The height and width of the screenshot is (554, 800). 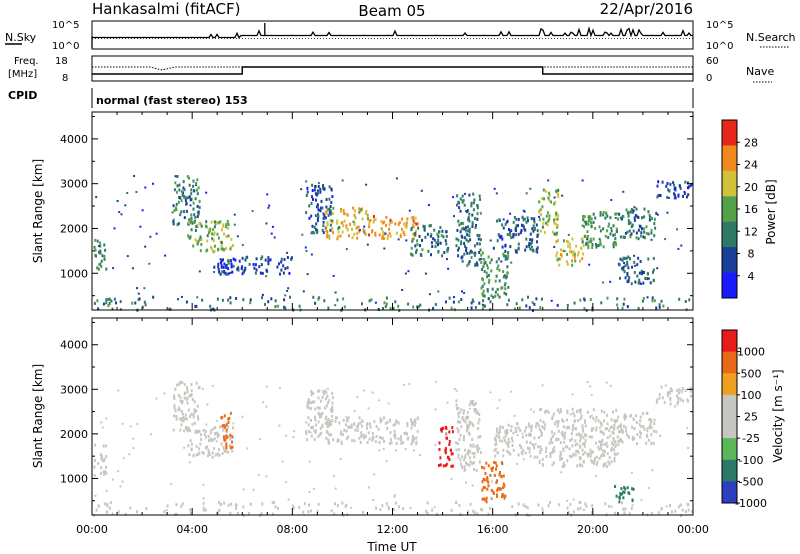 I want to click on power-ylabel: Slant Range [km], so click(x=38, y=211).